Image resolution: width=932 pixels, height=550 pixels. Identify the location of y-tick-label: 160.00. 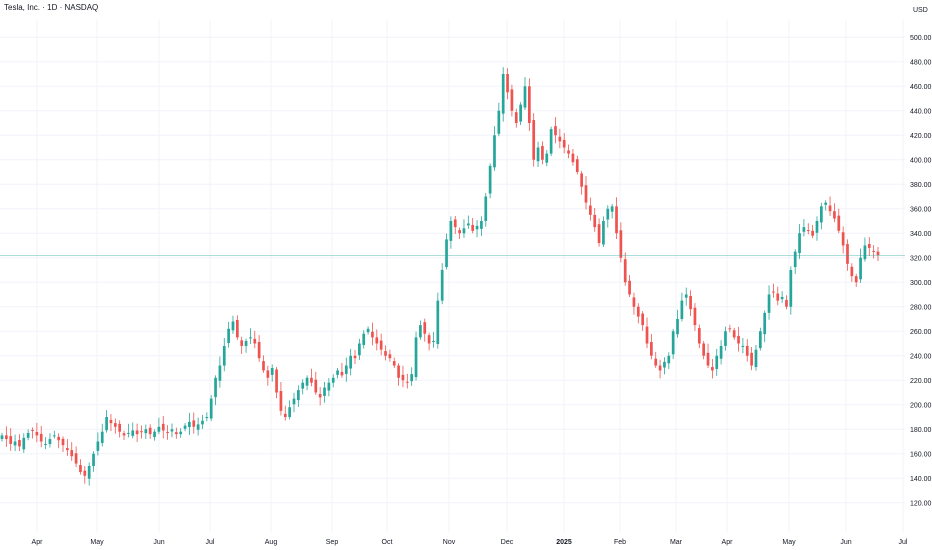
(921, 454).